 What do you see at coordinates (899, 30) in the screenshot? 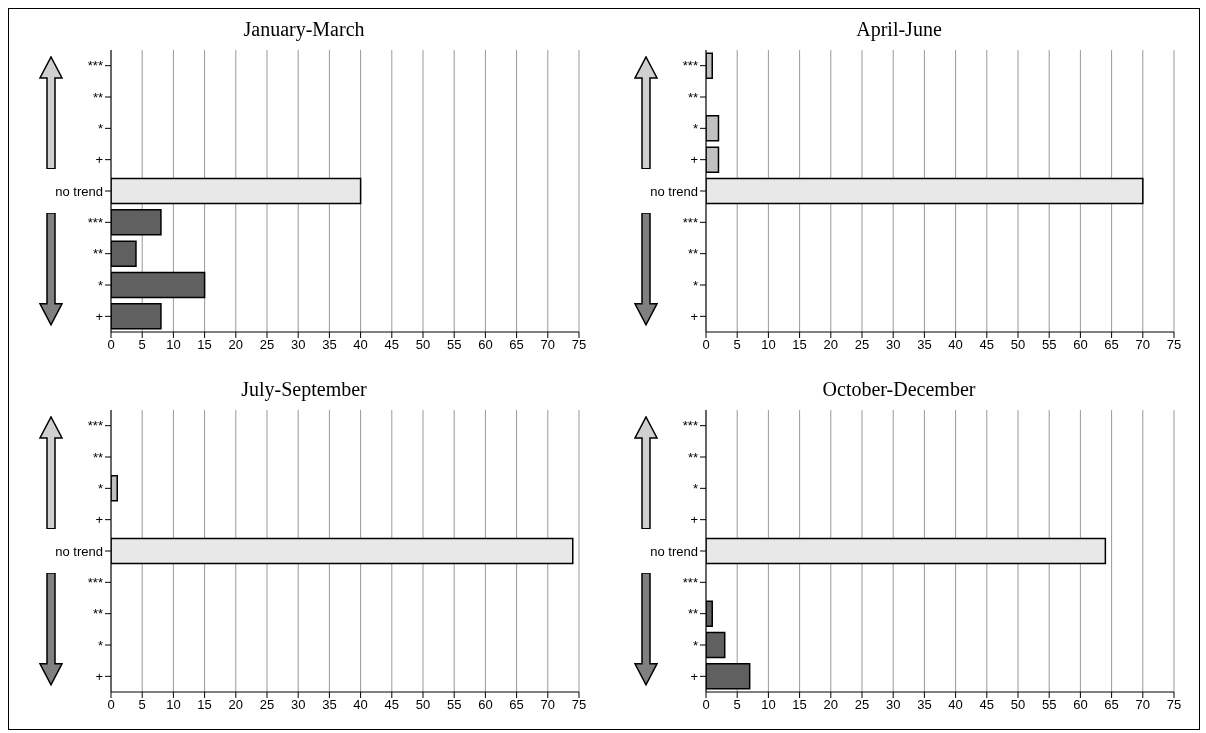
I see `chart-title: April-June` at bounding box center [899, 30].